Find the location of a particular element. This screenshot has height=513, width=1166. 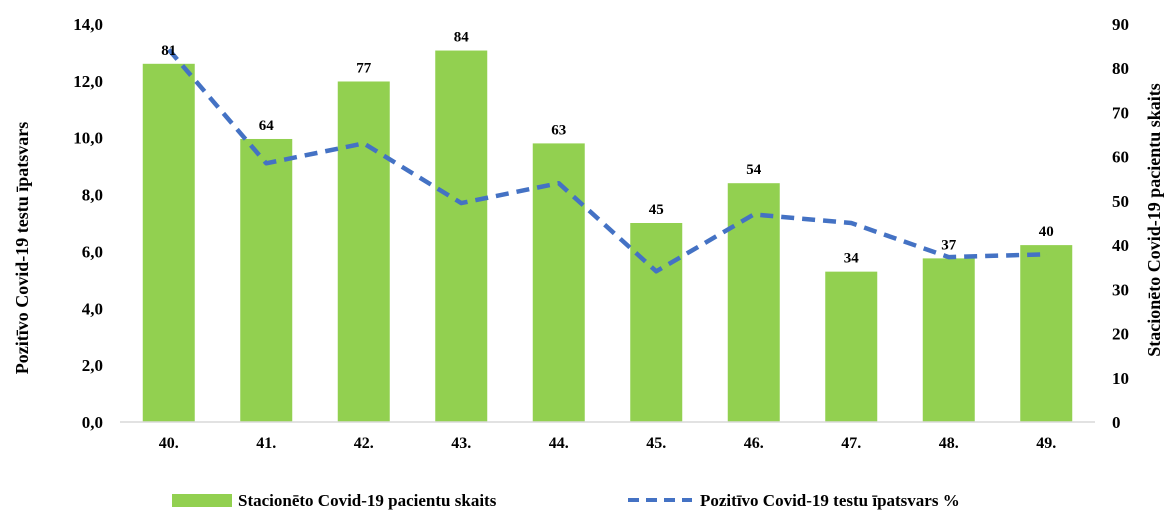

legend-label-bars: Stacionēto Covid-19 pacientu skaits is located at coordinates (367, 500).